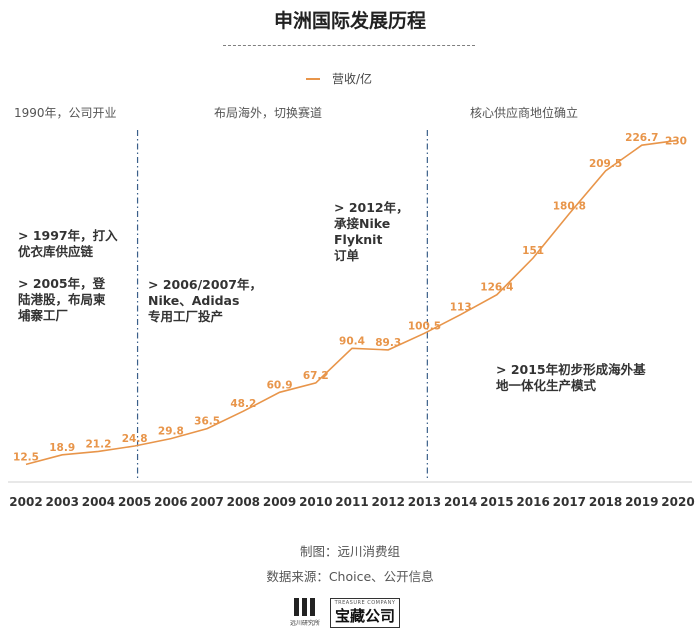 This screenshot has height=638, width=700. I want to click on data-label-2006: 29.8, so click(171, 432).